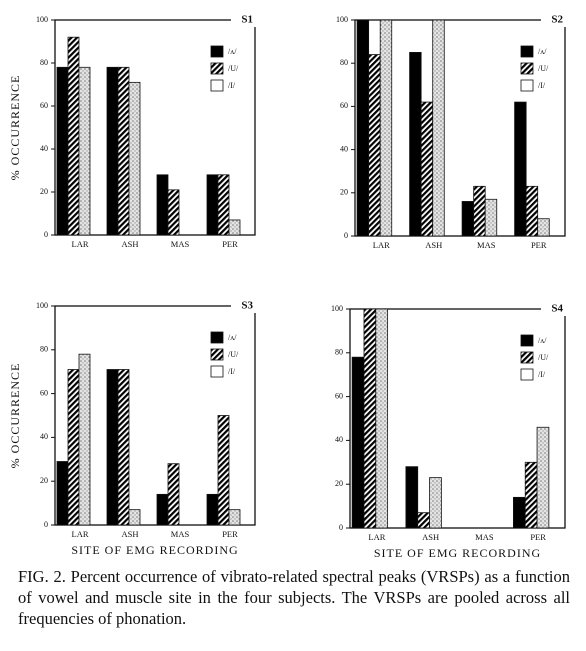 The height and width of the screenshot is (651, 586). What do you see at coordinates (557, 309) in the screenshot?
I see `chart-title: S4` at bounding box center [557, 309].